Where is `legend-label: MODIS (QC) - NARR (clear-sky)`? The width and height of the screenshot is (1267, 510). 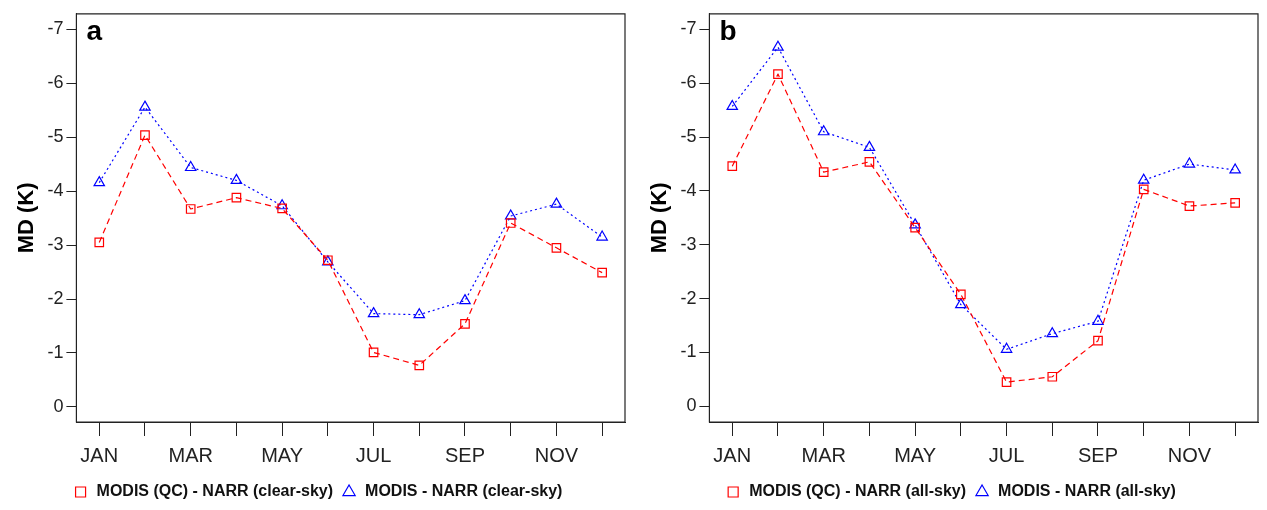
legend-label: MODIS (QC) - NARR (clear-sky) is located at coordinates (215, 491).